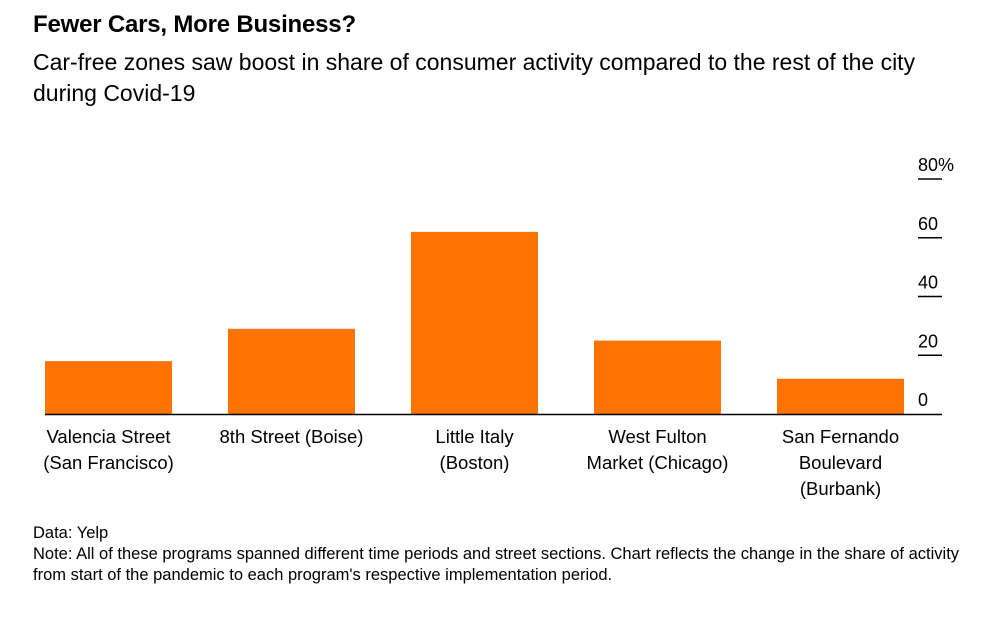  What do you see at coordinates (923, 400) in the screenshot?
I see `y-tick-label-0: 0` at bounding box center [923, 400].